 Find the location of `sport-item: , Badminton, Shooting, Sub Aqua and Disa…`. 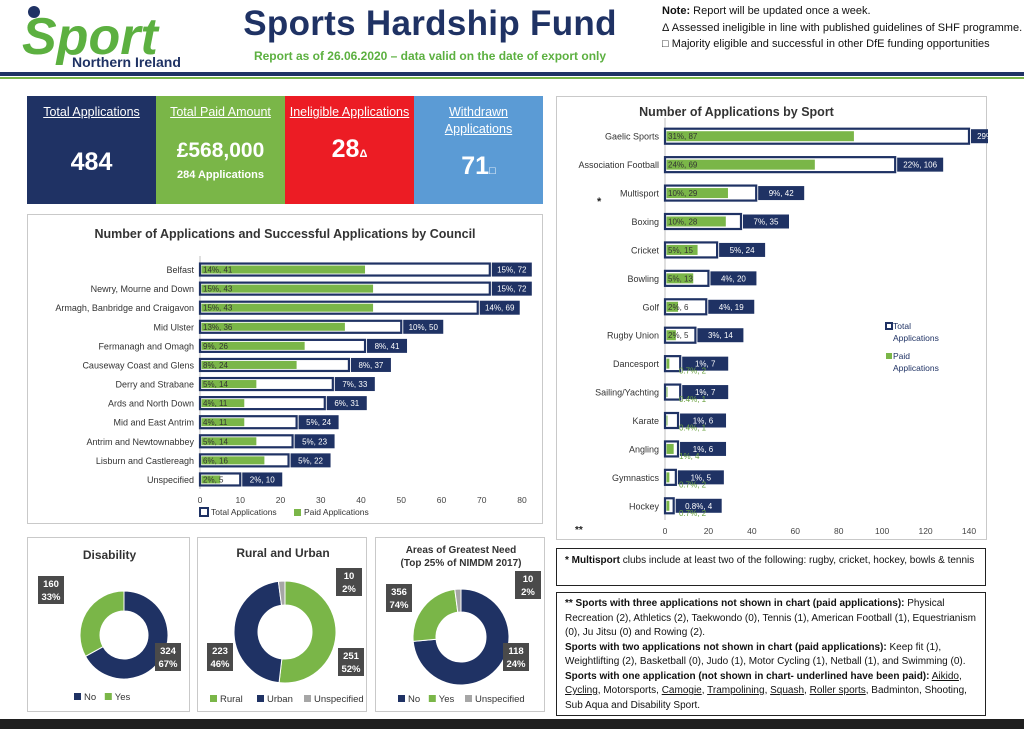

sport-item: , Badminton, Shooting, Sub Aqua and Disa… is located at coordinates (766, 698).